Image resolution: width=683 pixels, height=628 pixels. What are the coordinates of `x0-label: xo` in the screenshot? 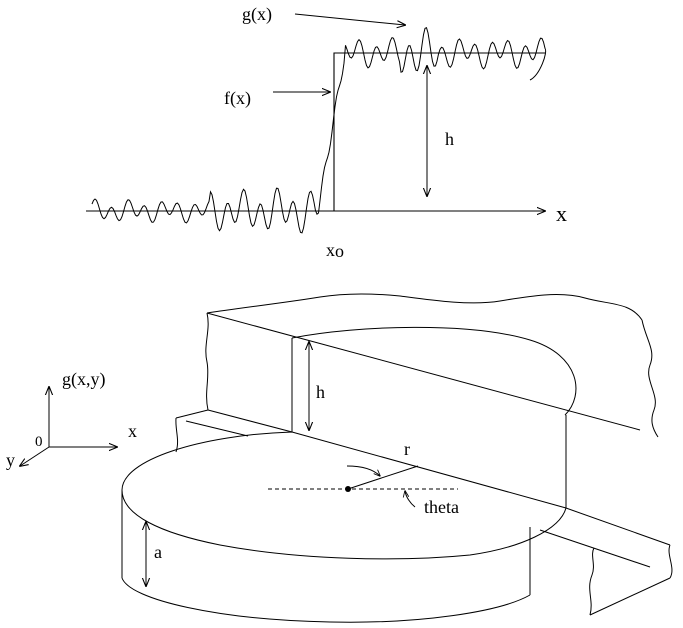 It's located at (335, 250).